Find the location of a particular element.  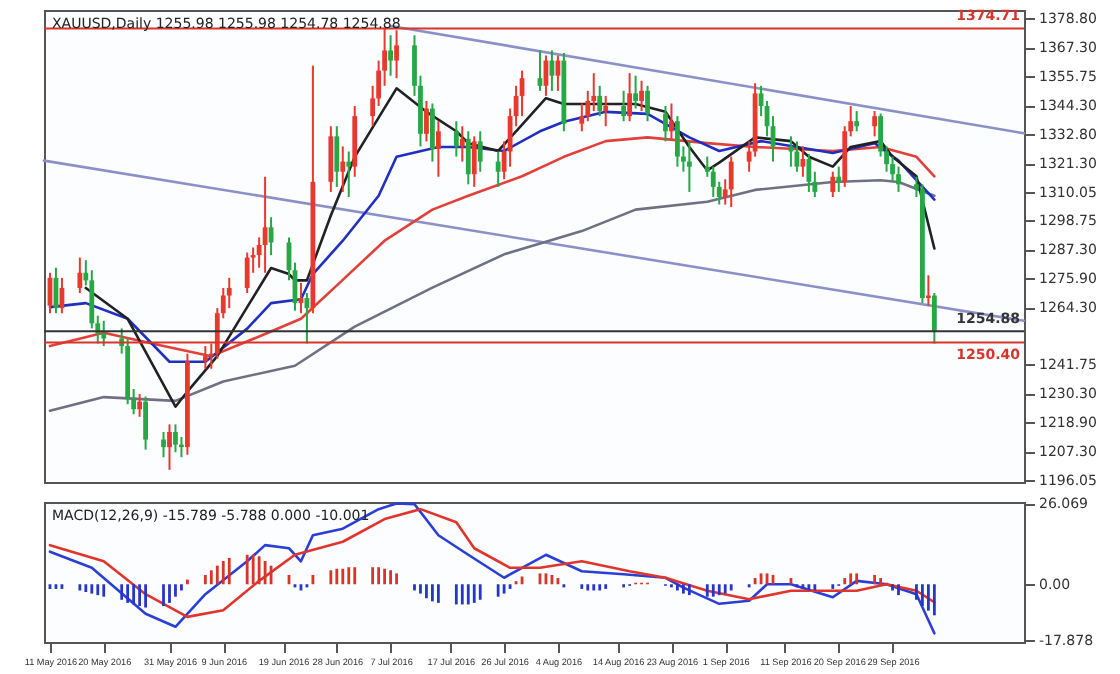

line-series is located at coordinates (492, 563).